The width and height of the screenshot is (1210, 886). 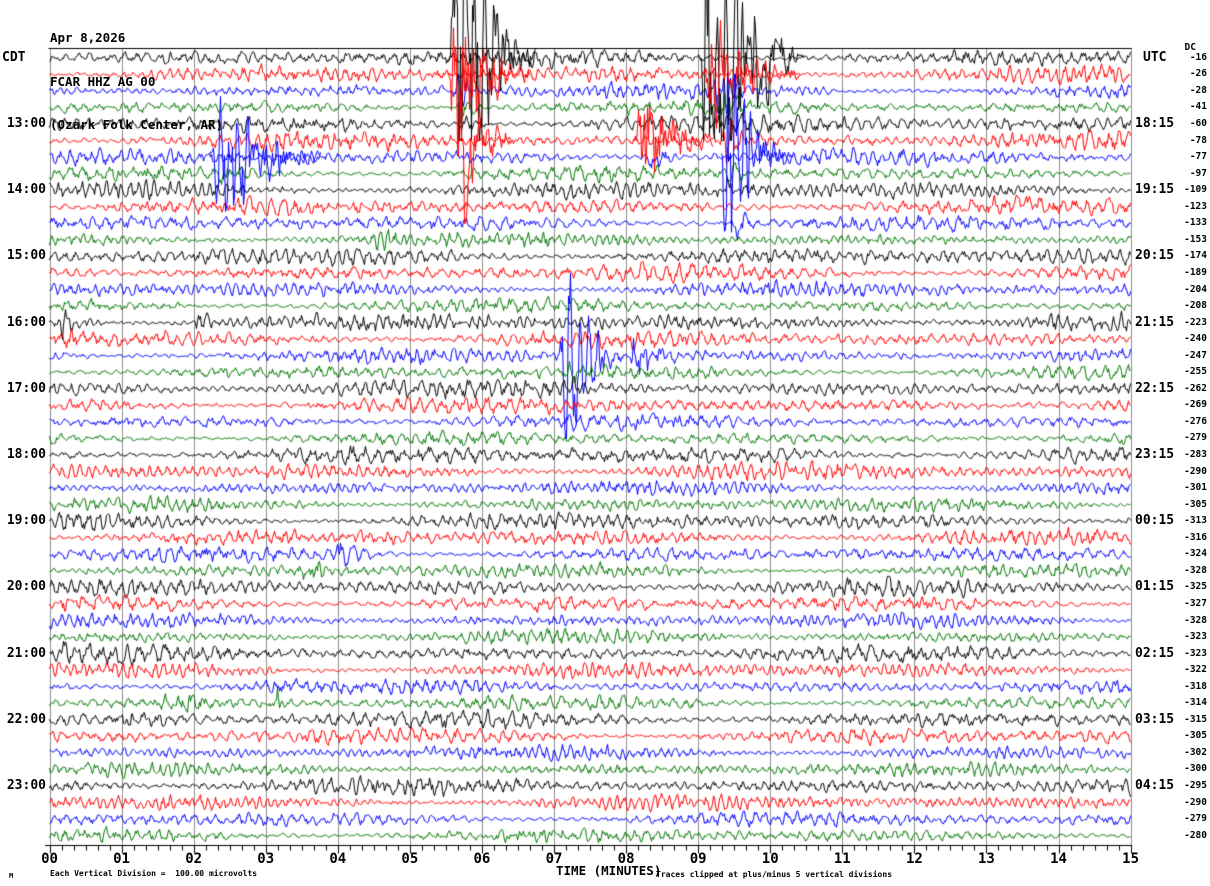 I want to click on x-tick-label: 01, so click(x=121, y=859).